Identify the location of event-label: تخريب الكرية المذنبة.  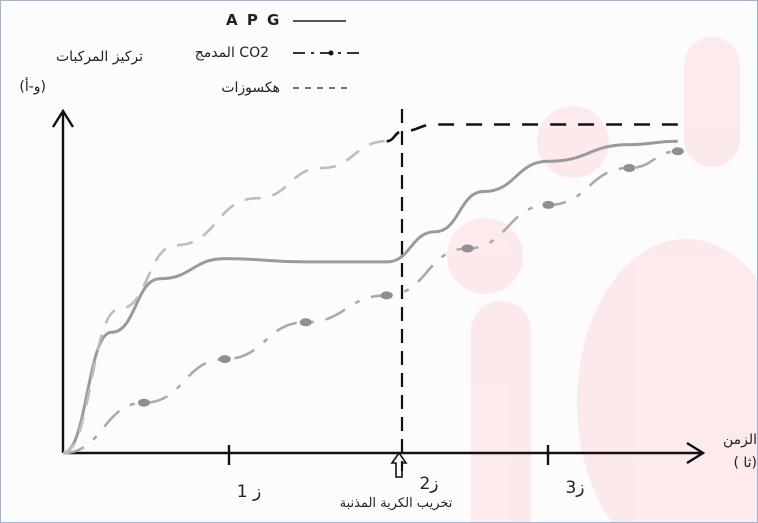
(396, 503).